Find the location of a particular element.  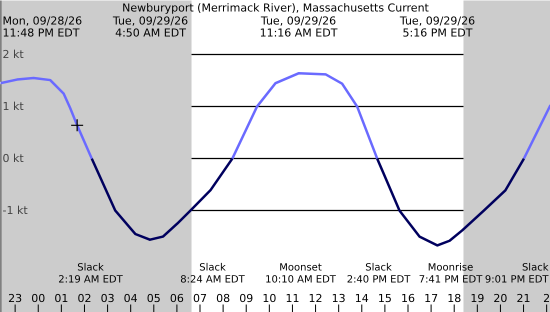

annotation: Slack 8:24 AM EDT is located at coordinates (213, 274).